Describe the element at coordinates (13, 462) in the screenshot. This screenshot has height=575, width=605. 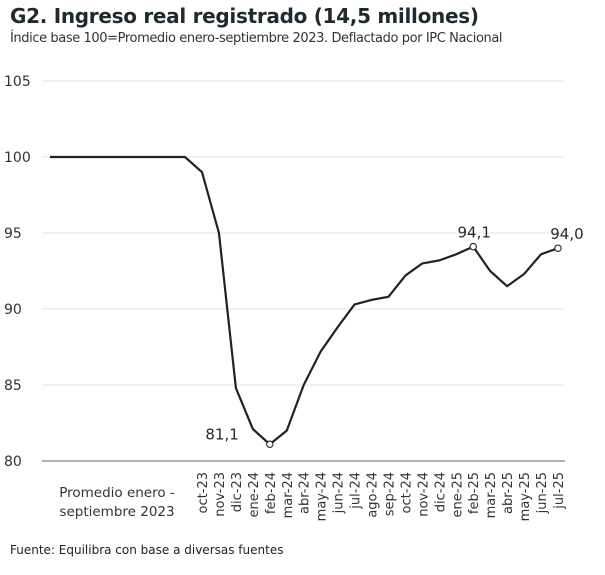
I see `y-tick-label: 80` at that location.